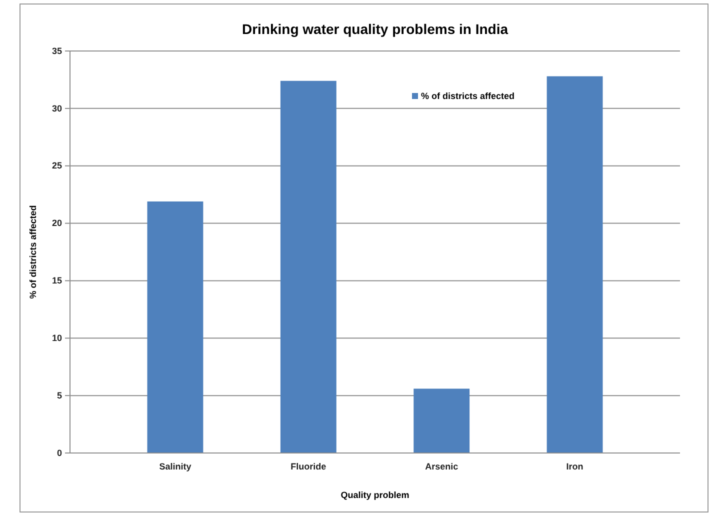  What do you see at coordinates (308, 466) in the screenshot?
I see `x-tick-label: Fluoride` at bounding box center [308, 466].